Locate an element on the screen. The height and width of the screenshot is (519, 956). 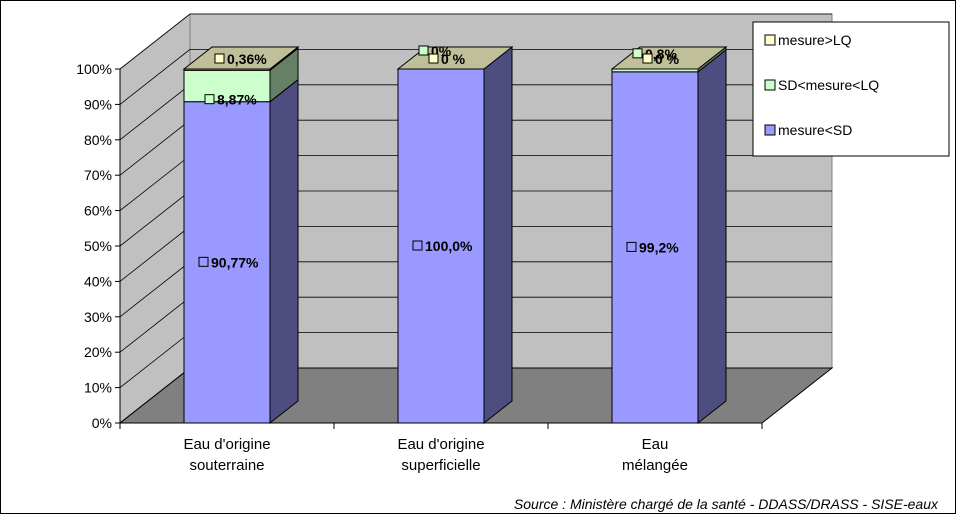
bar-top is located at coordinates (241, 58).